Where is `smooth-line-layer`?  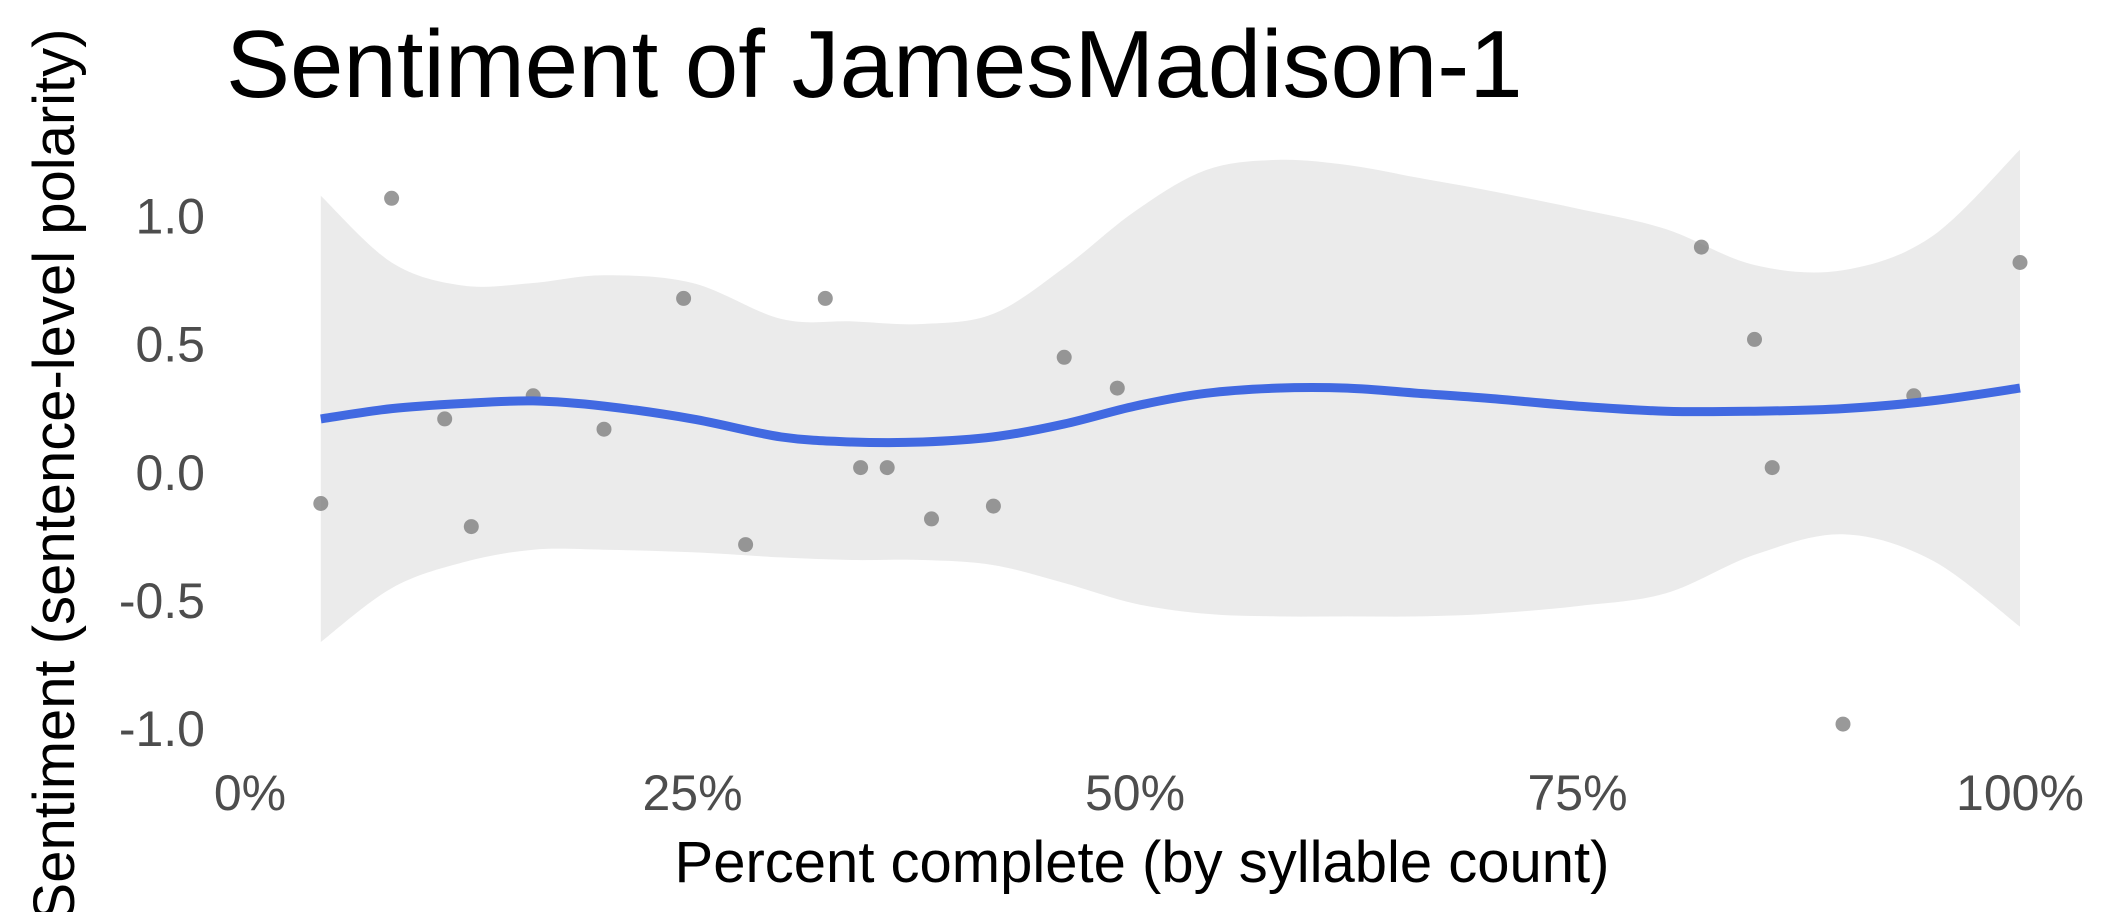
smooth-line-layer is located at coordinates (1170, 415).